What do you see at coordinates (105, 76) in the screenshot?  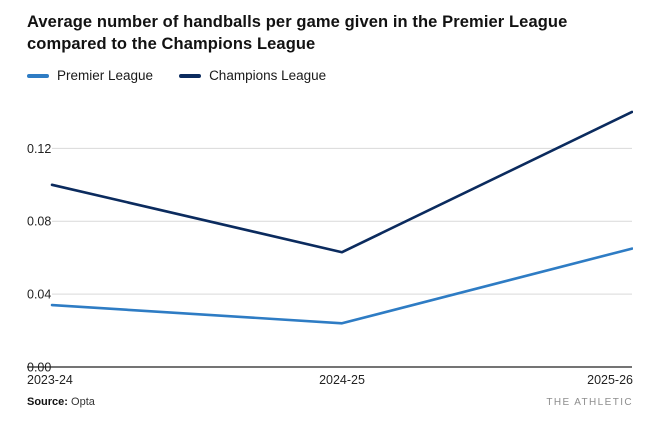 I see `legend-label: Premier League` at bounding box center [105, 76].